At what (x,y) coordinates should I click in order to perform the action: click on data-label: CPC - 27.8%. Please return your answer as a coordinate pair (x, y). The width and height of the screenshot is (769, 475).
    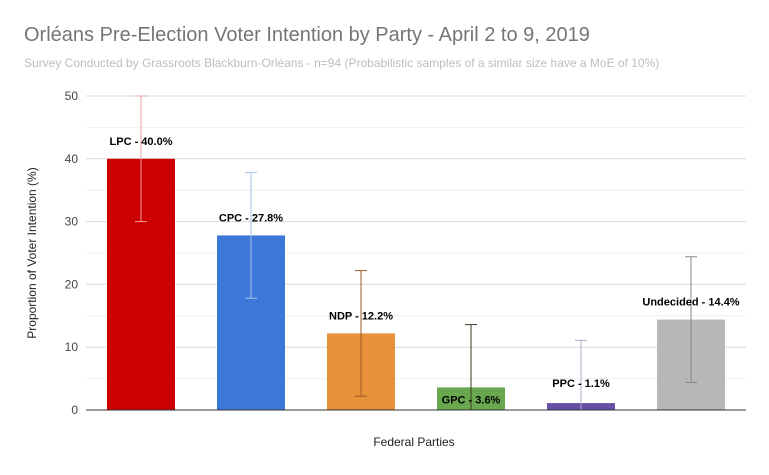
    Looking at the image, I should click on (251, 218).